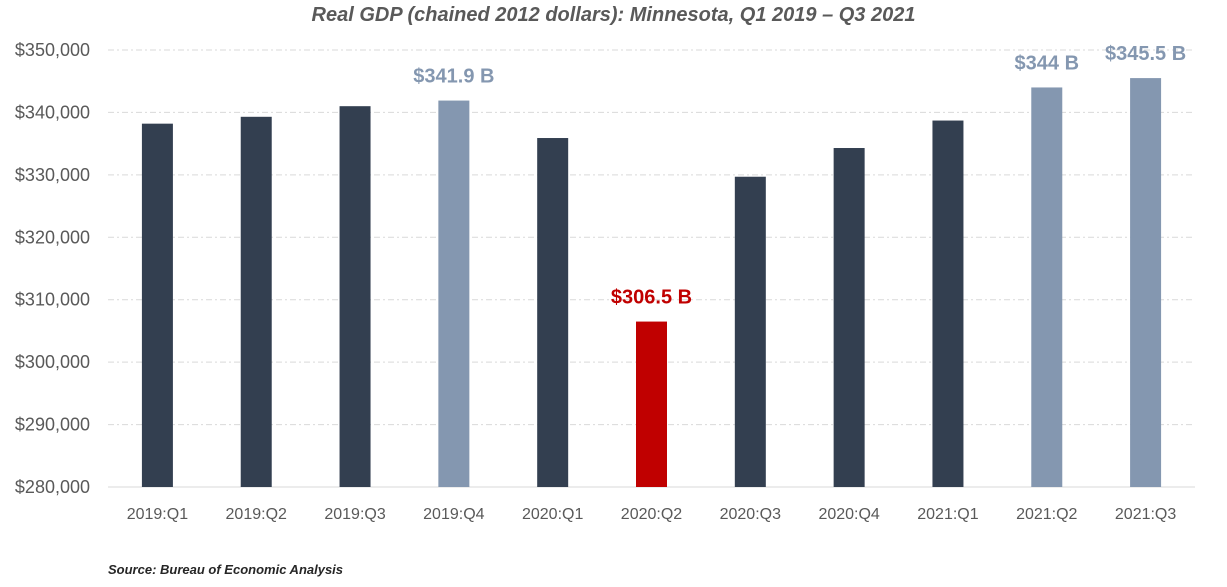 The width and height of the screenshot is (1227, 587). What do you see at coordinates (52, 300) in the screenshot?
I see `y-tick-label: $310,000` at bounding box center [52, 300].